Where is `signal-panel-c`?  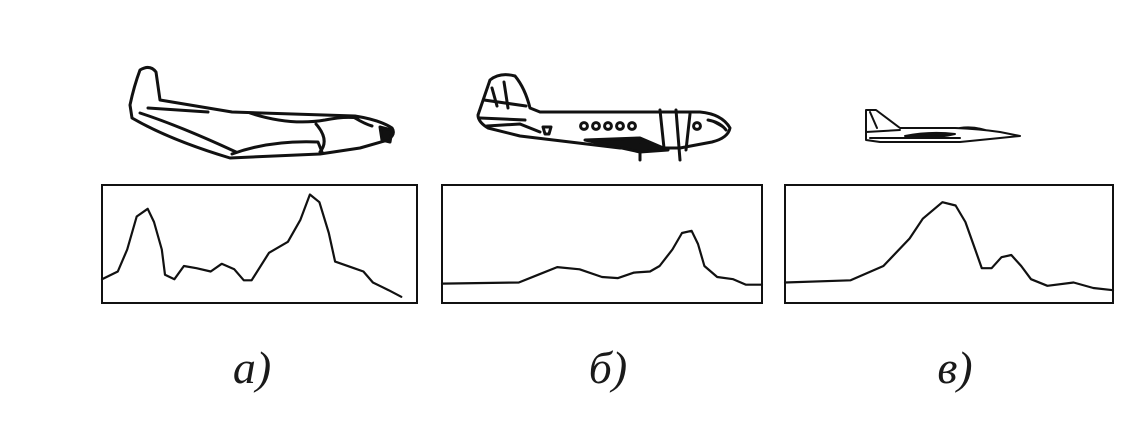 signal-panel-c is located at coordinates (949, 244).